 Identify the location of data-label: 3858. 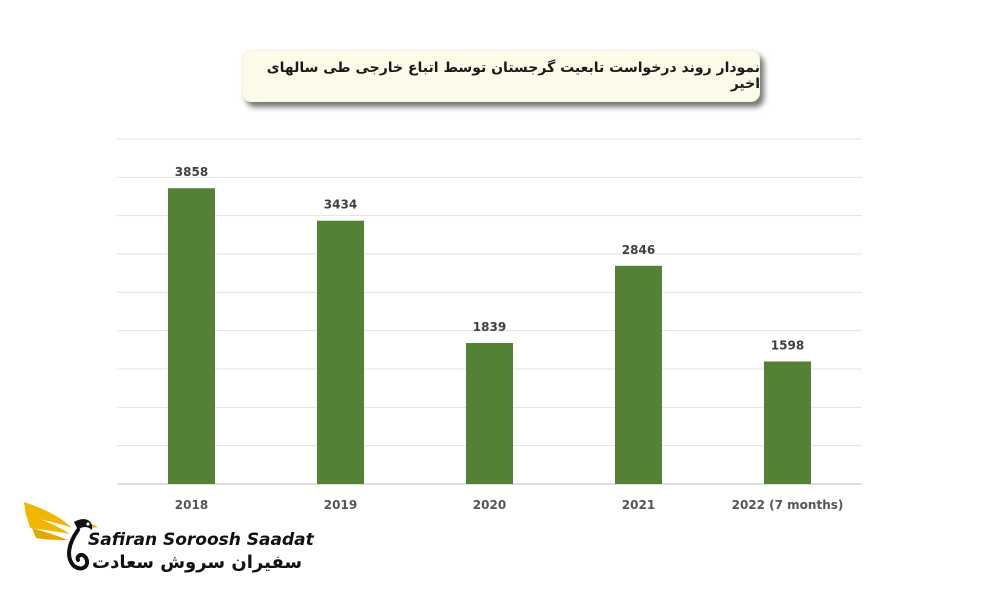
(191, 172).